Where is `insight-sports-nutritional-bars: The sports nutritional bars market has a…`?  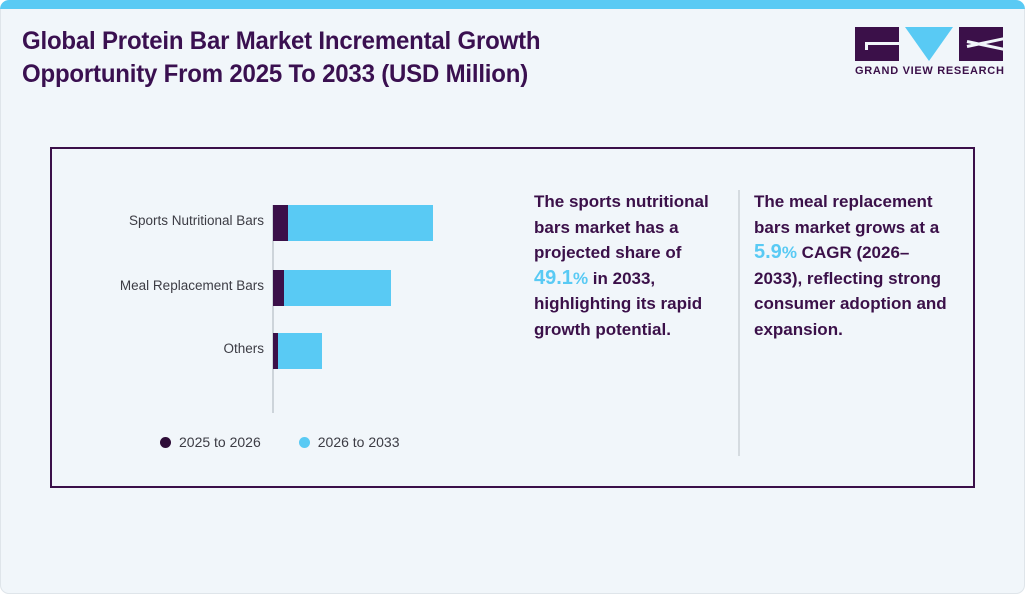
insight-sports-nutritional-bars: The sports nutritional bars market has a… is located at coordinates (629, 265).